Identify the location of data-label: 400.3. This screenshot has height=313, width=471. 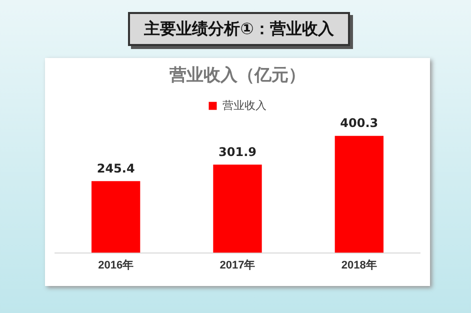
(359, 123).